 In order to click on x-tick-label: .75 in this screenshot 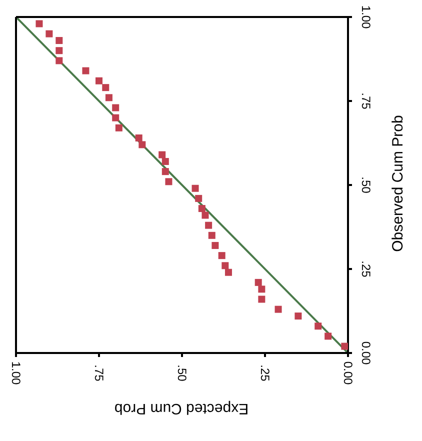, I will do `click(99, 373)`.